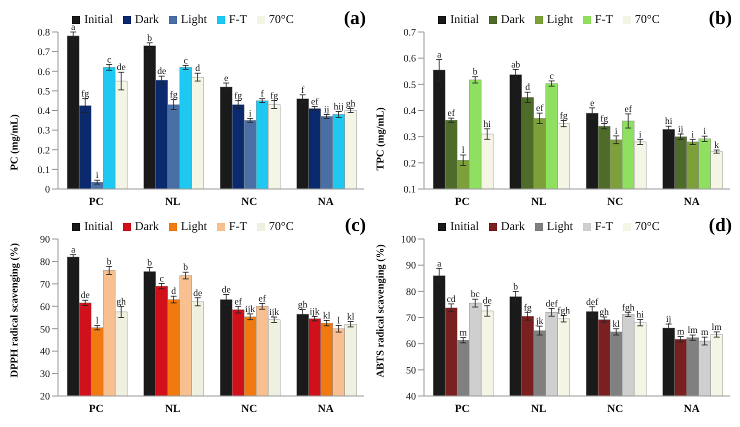  What do you see at coordinates (411, 266) in the screenshot?
I see `y-tick-label: 90` at bounding box center [411, 266].